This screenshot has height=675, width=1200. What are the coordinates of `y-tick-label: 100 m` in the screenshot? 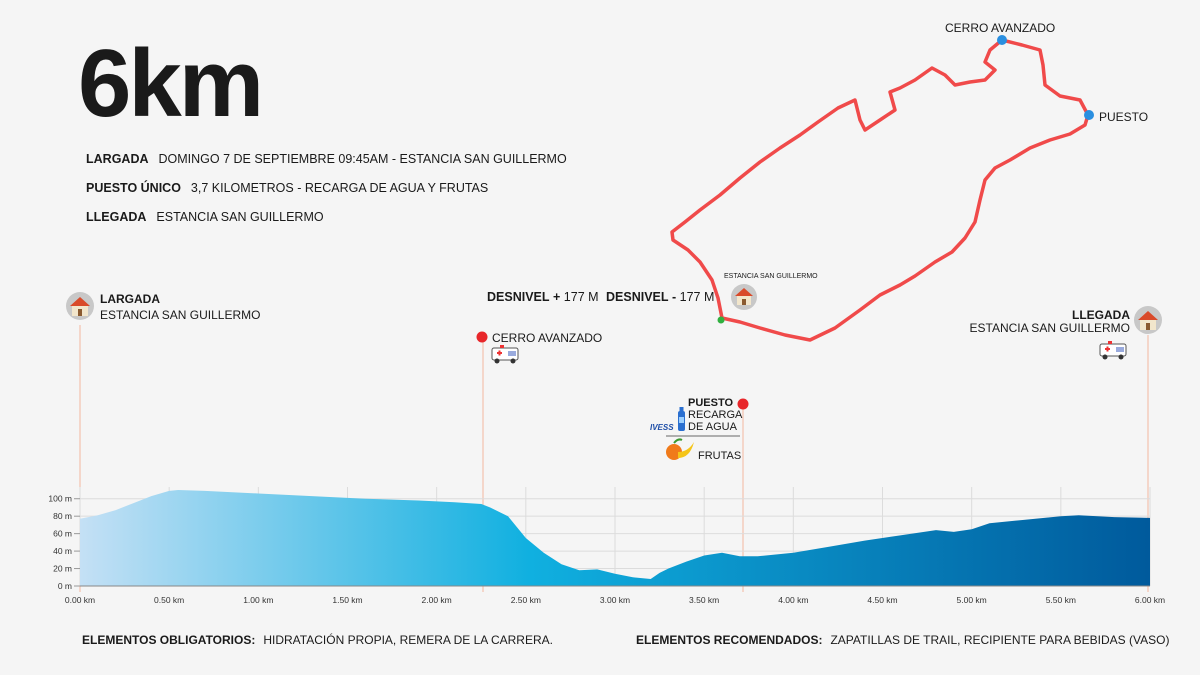 It's located at (60, 499).